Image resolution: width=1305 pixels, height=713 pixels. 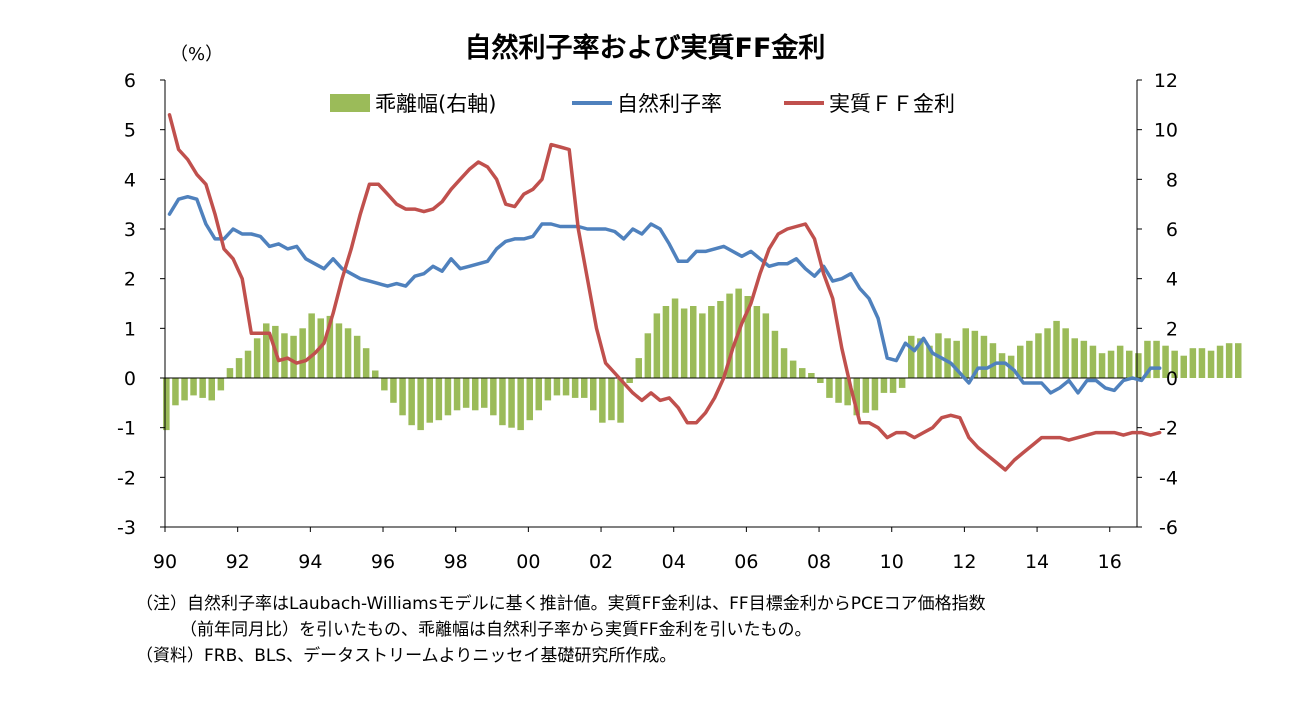 What do you see at coordinates (130, 230) in the screenshot?
I see `left-tick-label: 3` at bounding box center [130, 230].